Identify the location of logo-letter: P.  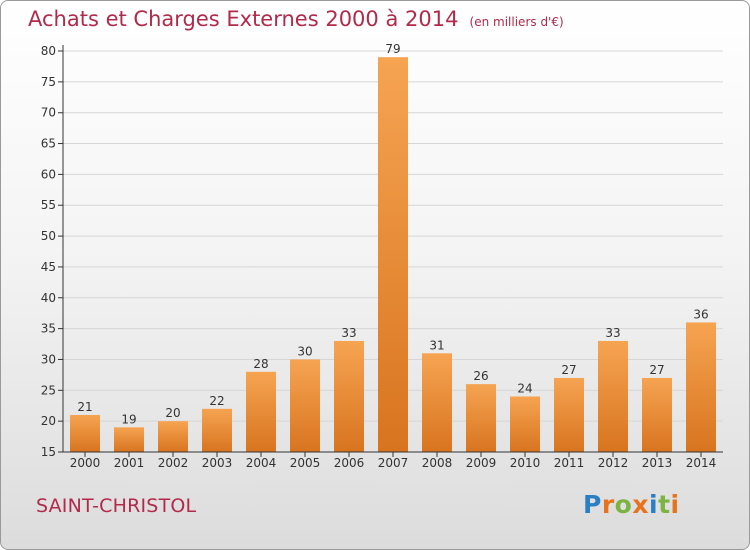
(592, 504).